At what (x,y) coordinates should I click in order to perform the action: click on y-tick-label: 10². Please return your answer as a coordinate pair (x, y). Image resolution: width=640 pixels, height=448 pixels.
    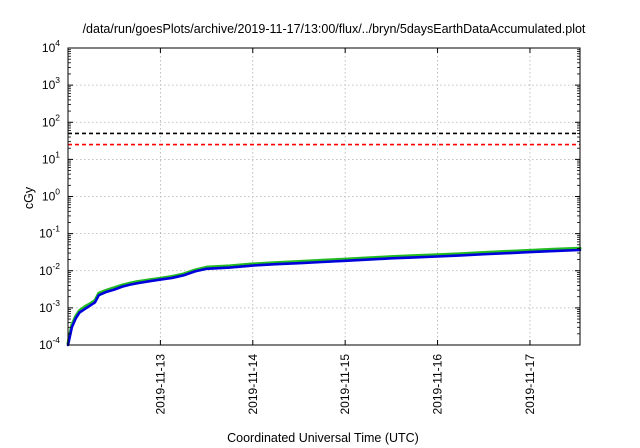
    Looking at the image, I should click on (51, 120).